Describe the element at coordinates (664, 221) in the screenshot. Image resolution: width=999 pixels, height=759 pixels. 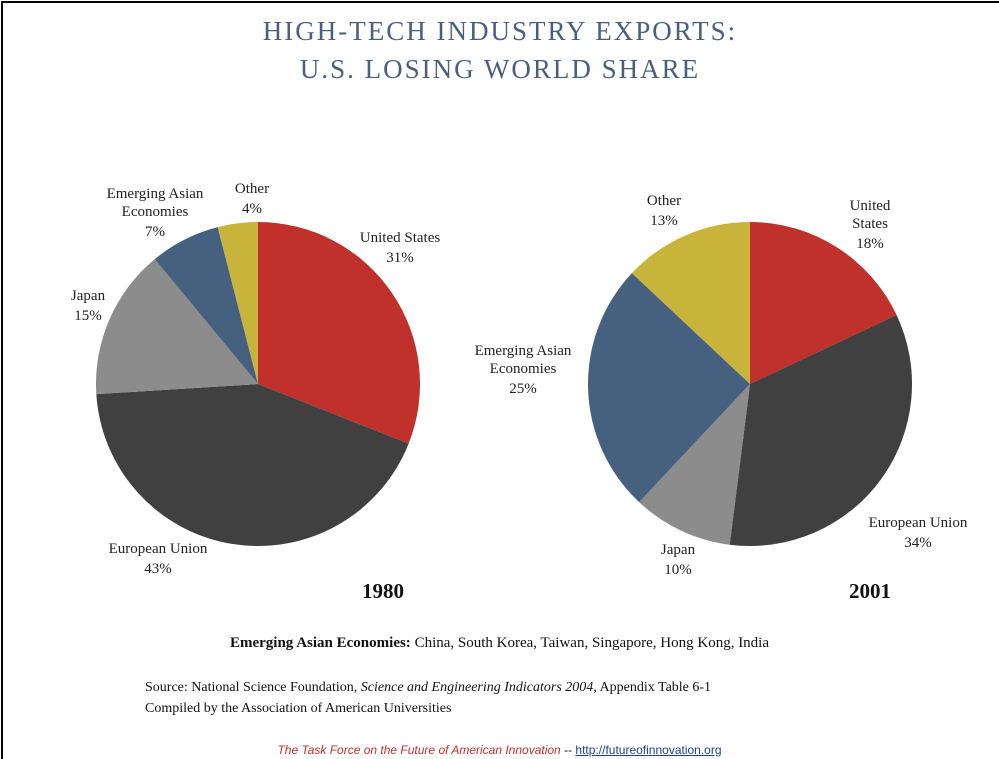
I see `slice-value-label: 13%` at that location.